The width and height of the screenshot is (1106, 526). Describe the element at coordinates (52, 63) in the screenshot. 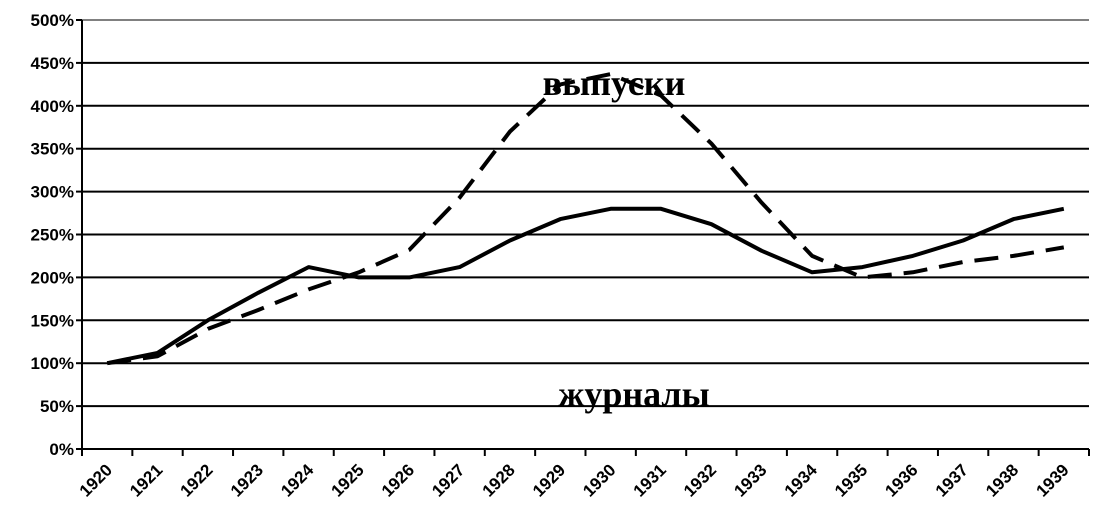

I see `y-tick-label: 450%` at that location.